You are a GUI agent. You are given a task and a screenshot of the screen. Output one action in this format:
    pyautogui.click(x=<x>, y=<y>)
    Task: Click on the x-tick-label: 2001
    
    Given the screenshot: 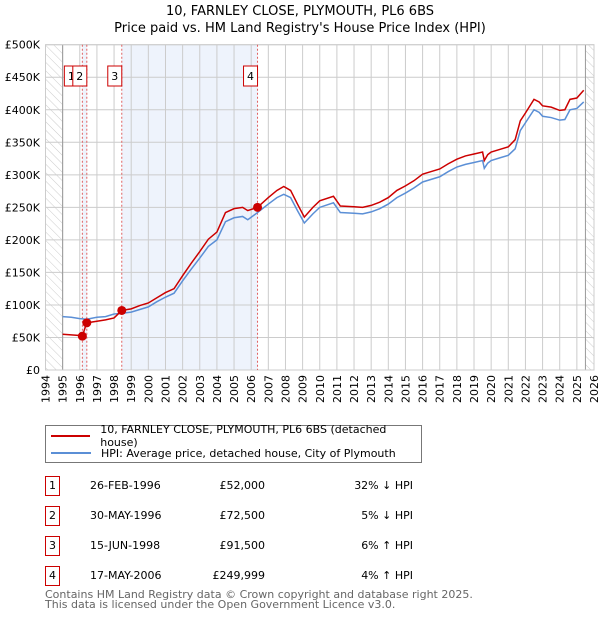 What is the action you would take?
    pyautogui.click(x=165, y=389)
    